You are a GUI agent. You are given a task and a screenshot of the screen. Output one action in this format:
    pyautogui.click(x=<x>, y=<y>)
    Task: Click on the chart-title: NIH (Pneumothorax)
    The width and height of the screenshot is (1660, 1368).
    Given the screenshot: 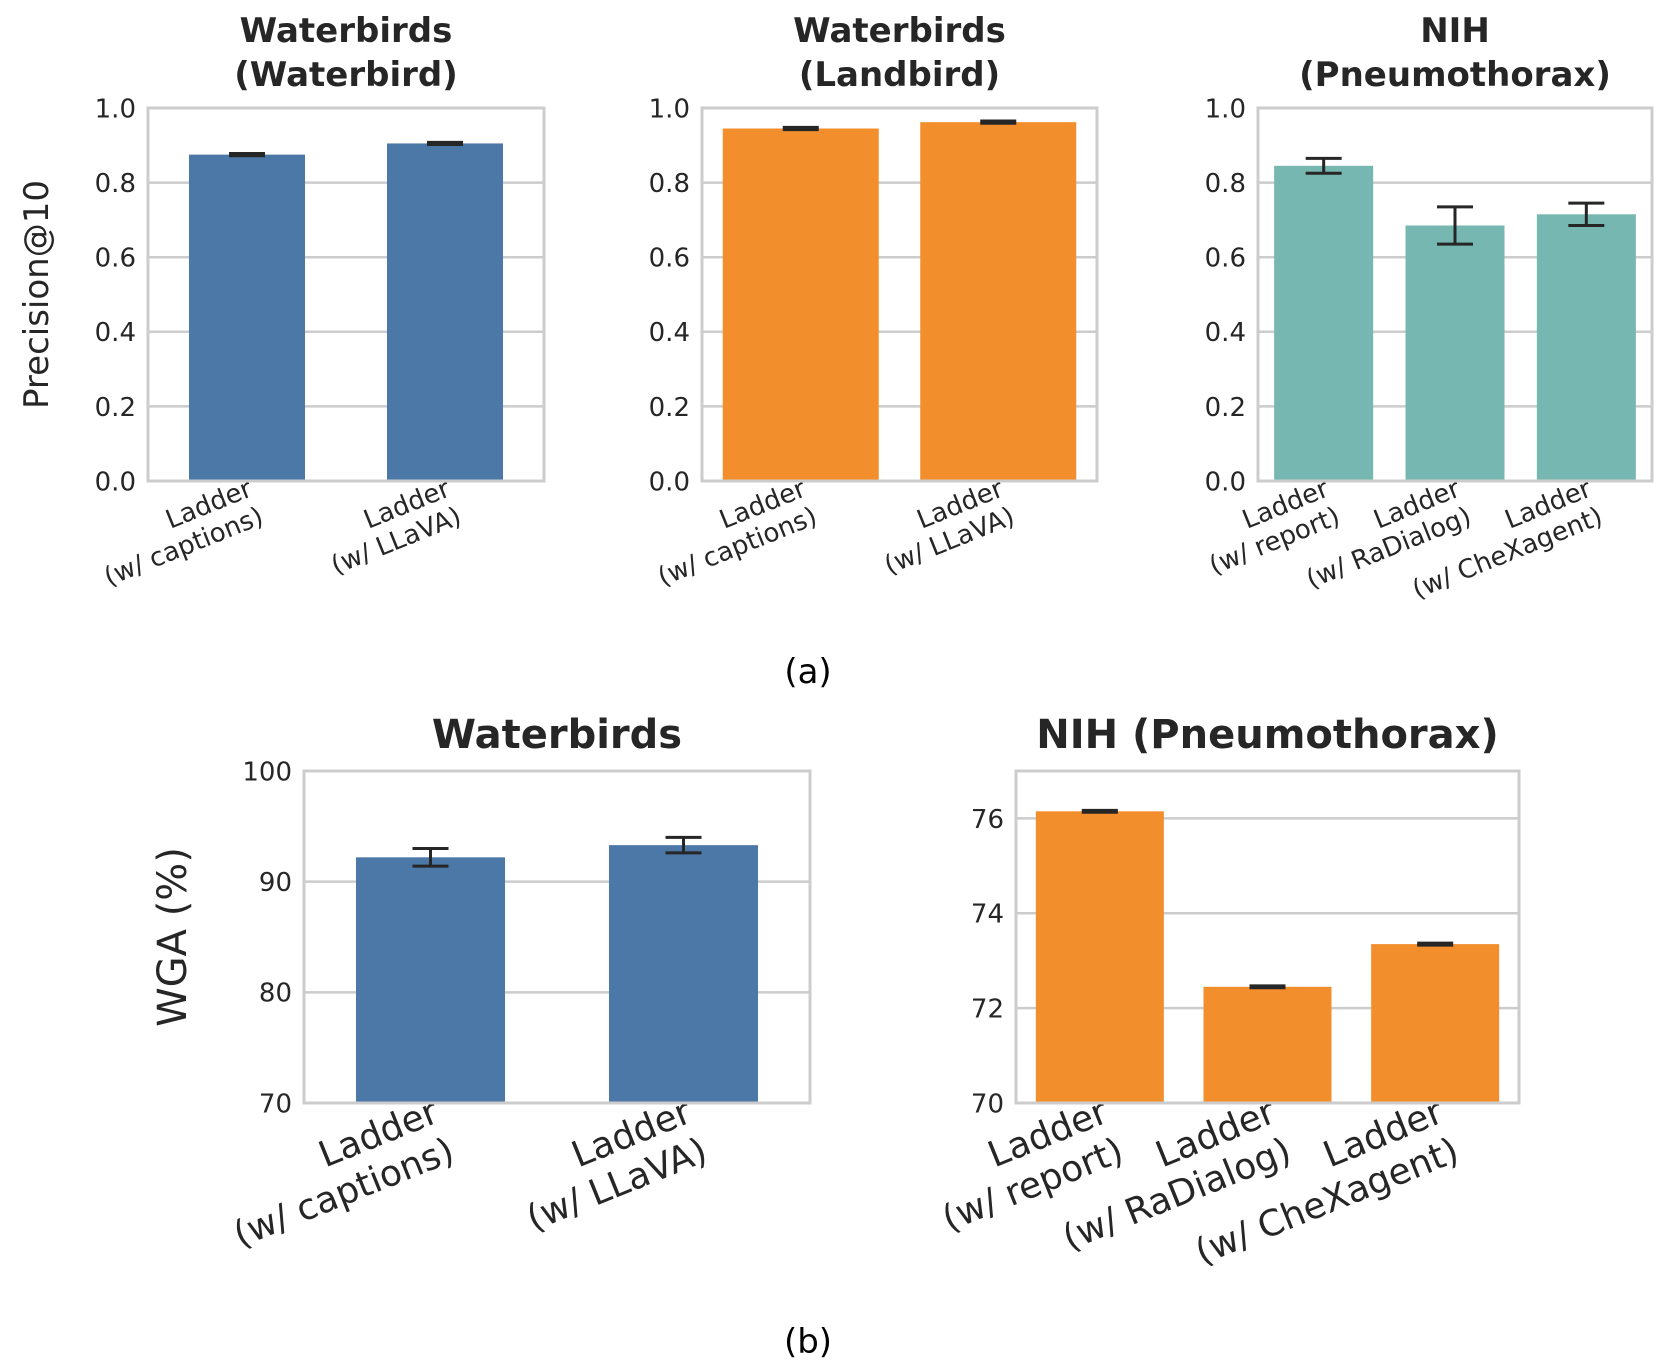 What is the action you would take?
    pyautogui.click(x=1267, y=735)
    